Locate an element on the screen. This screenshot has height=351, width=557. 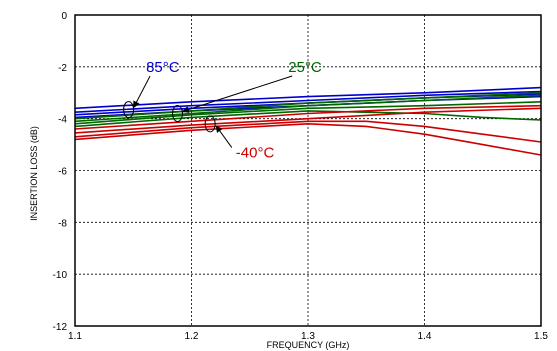
y-tick-label: -6 is located at coordinates (62, 172).